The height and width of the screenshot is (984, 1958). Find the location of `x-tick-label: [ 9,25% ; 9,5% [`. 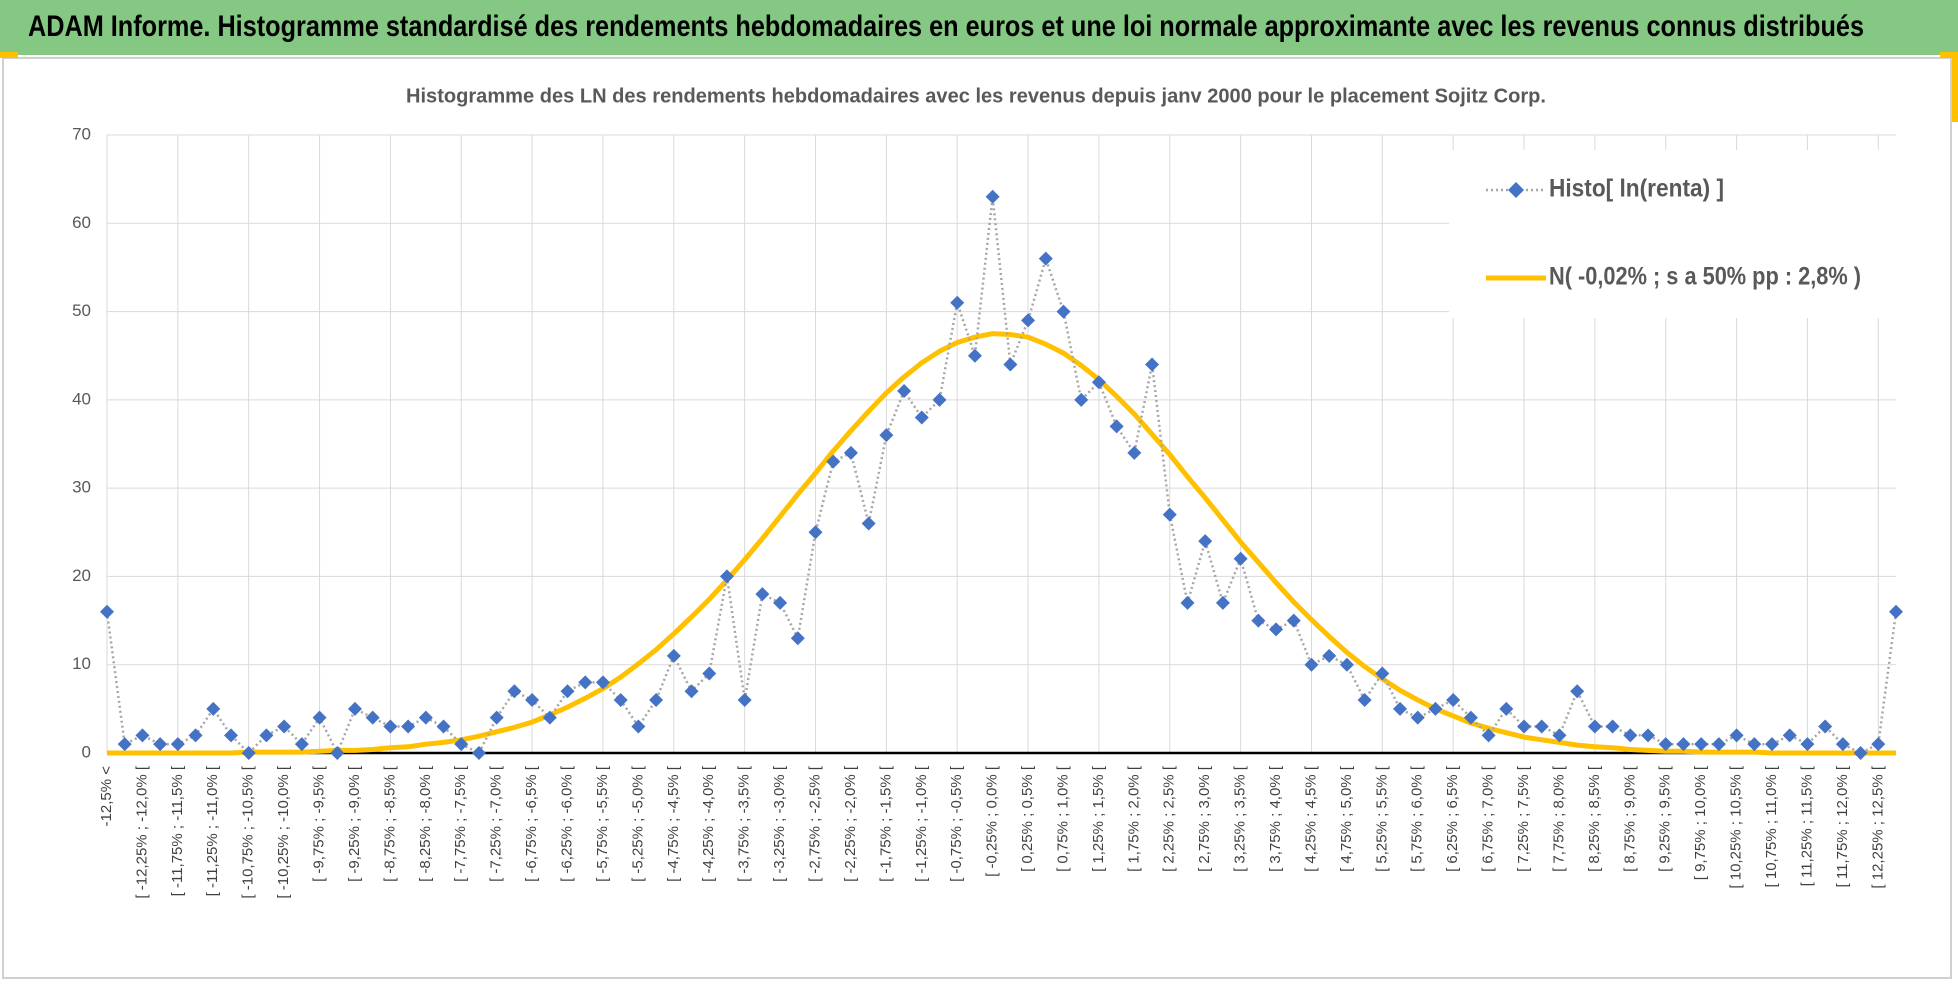

x-tick-label: [ 9,25% ; 9,5% [ is located at coordinates (1665, 818).